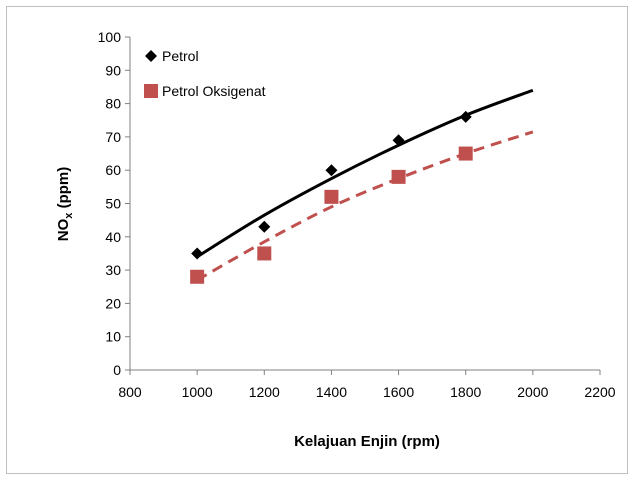 The width and height of the screenshot is (638, 482). What do you see at coordinates (113, 137) in the screenshot?
I see `y-tick-label: 70` at bounding box center [113, 137].